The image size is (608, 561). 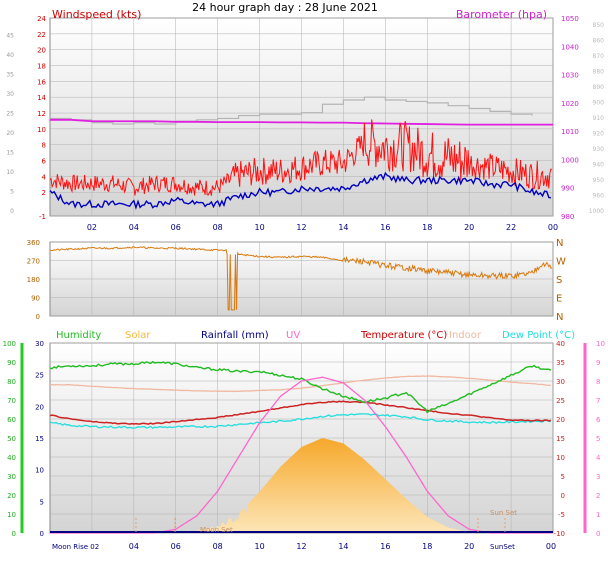 I want to click on uv-tick-label: 0, so click(x=598, y=534).